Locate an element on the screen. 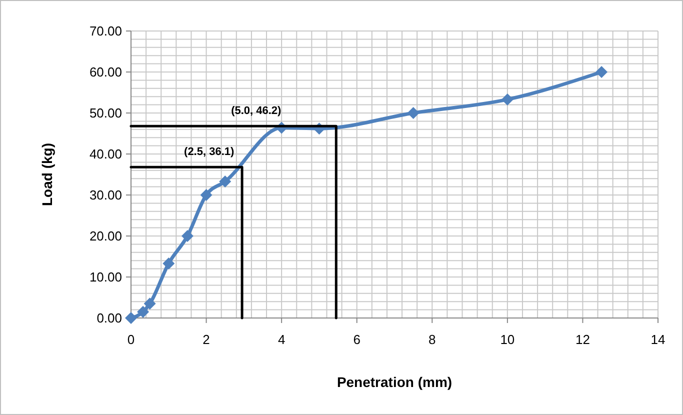 This screenshot has width=683, height=415. x-tick-label: 4 is located at coordinates (282, 339).